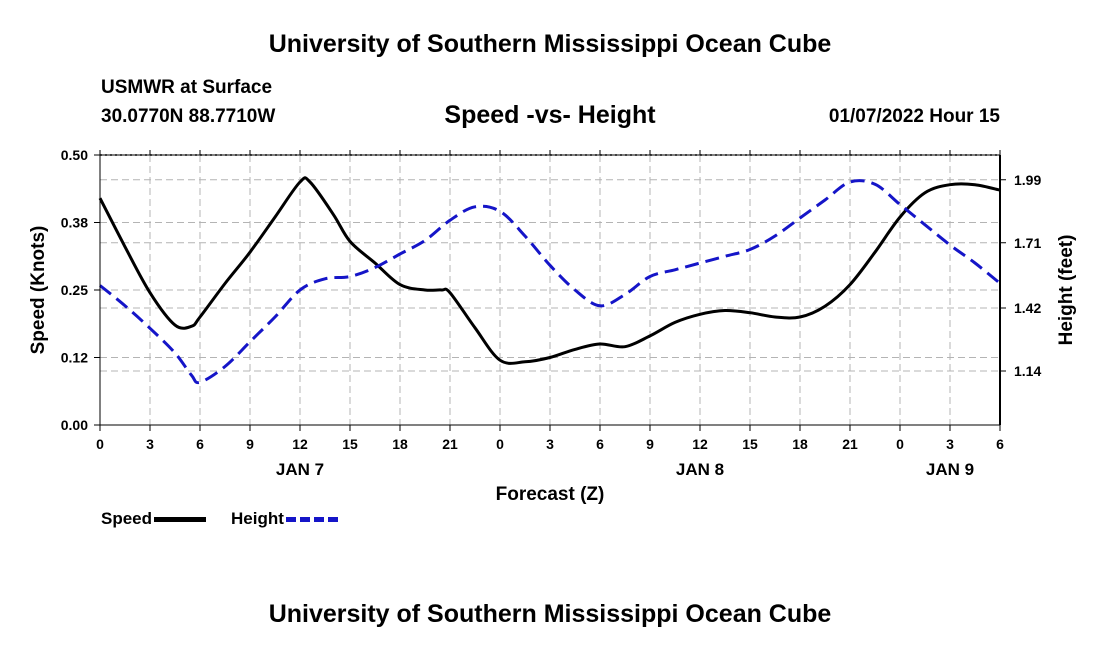 The width and height of the screenshot is (1100, 650). I want to click on legend-height: Height, so click(284, 519).